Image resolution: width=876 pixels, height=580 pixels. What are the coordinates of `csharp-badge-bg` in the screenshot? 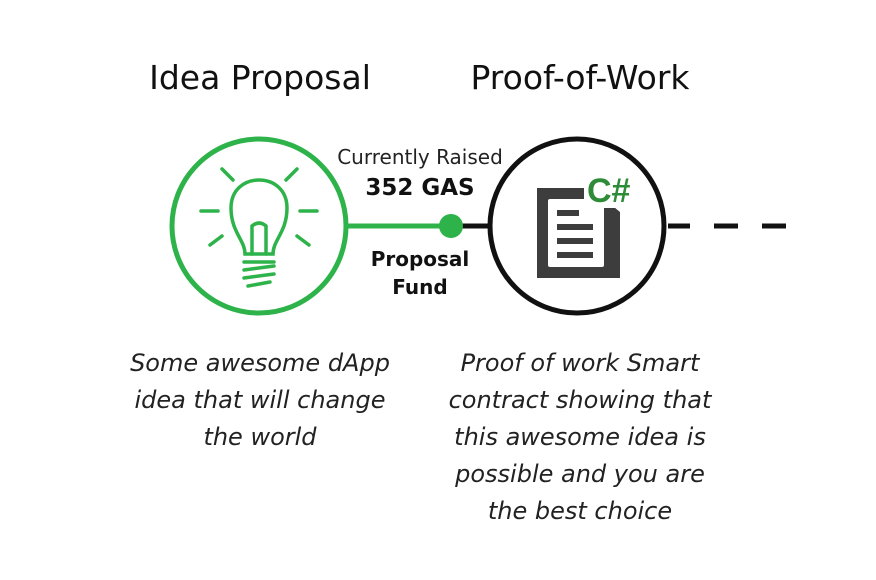 It's located at (610, 188).